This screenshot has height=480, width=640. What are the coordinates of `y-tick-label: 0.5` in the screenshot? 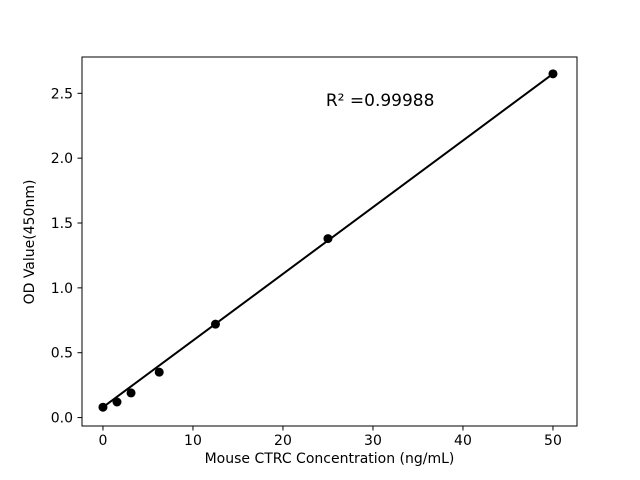 It's located at (62, 354).